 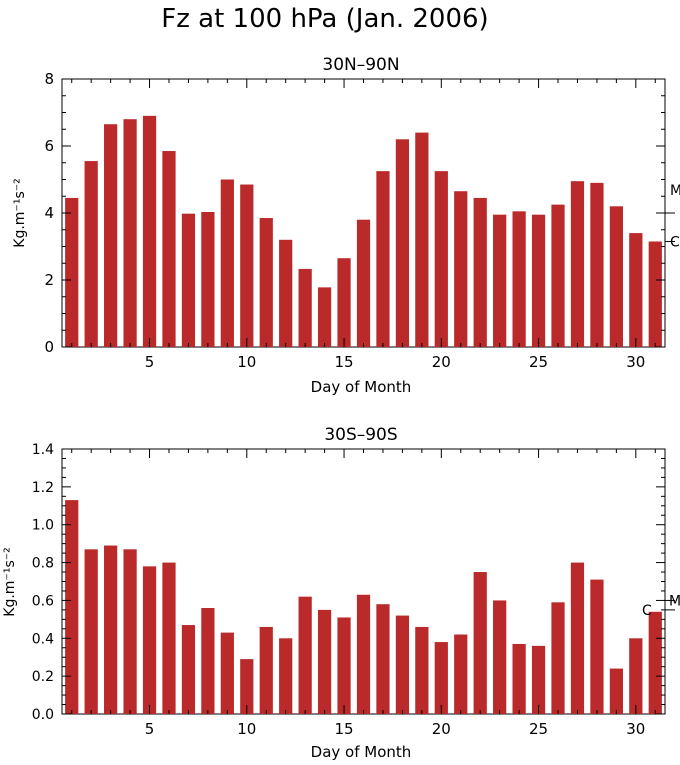 I want to click on y-tick-label: 0.0, so click(x=43, y=715).